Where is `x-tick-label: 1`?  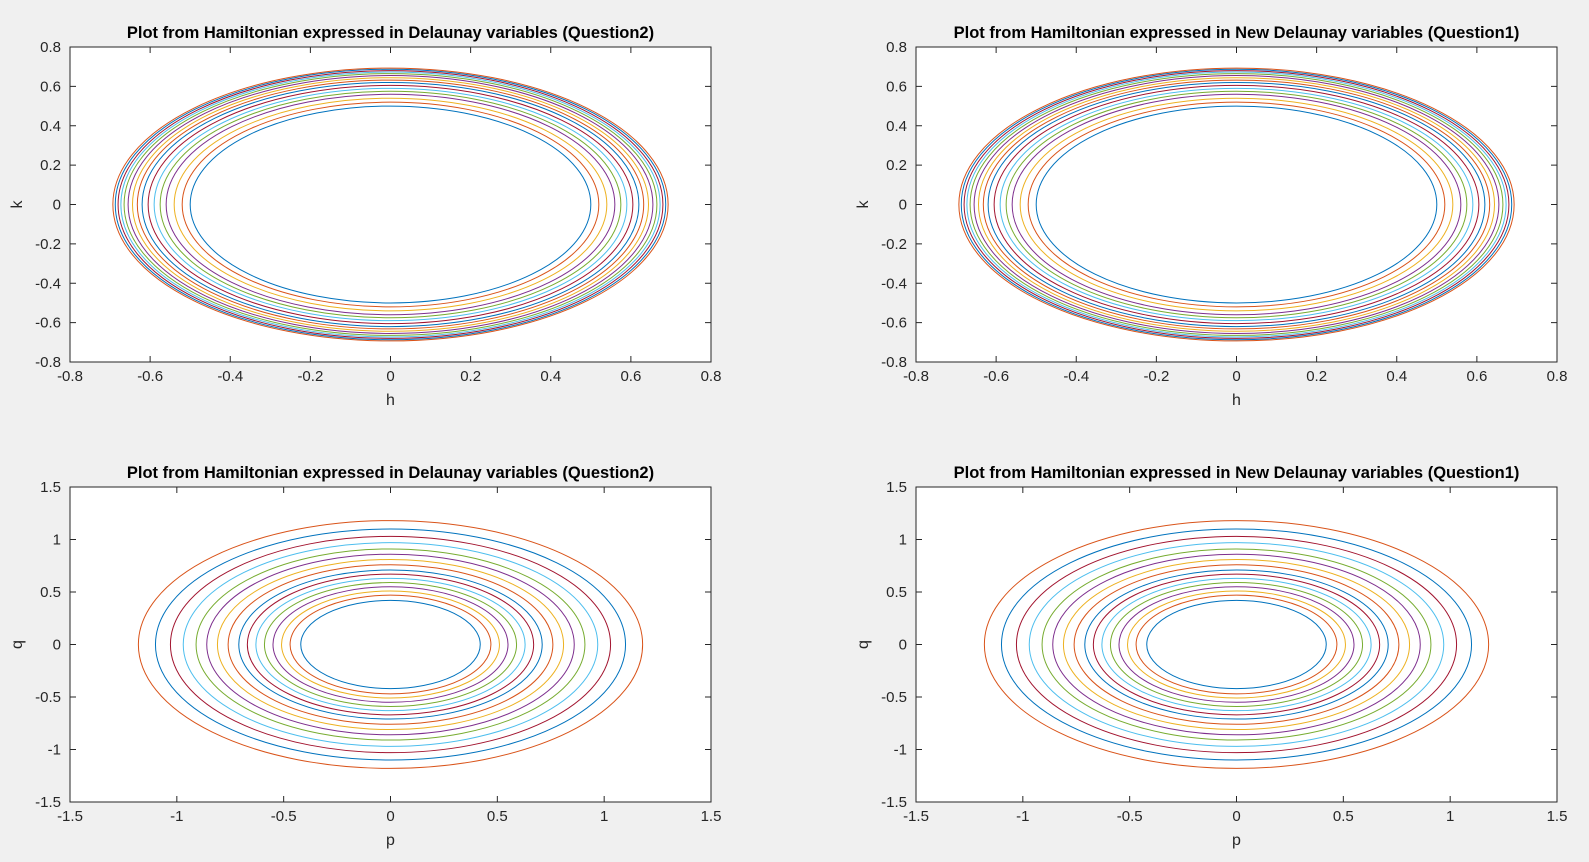 x-tick-label: 1 is located at coordinates (604, 816).